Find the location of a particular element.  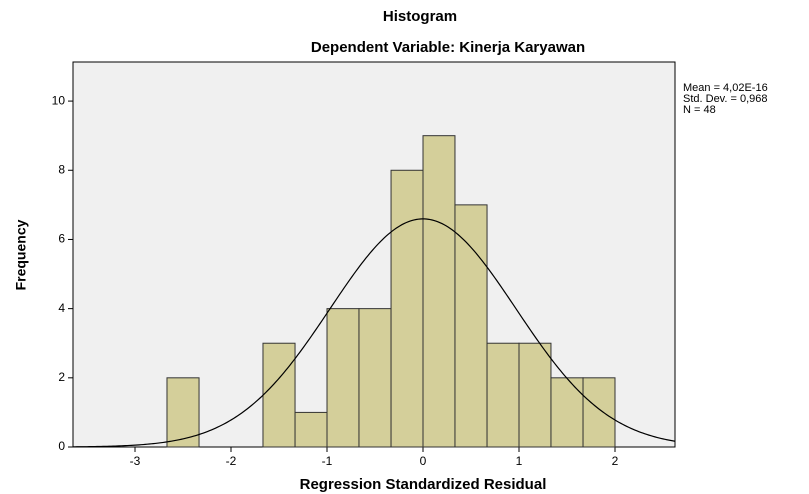

y-tick-label: 4 is located at coordinates (61, 308).